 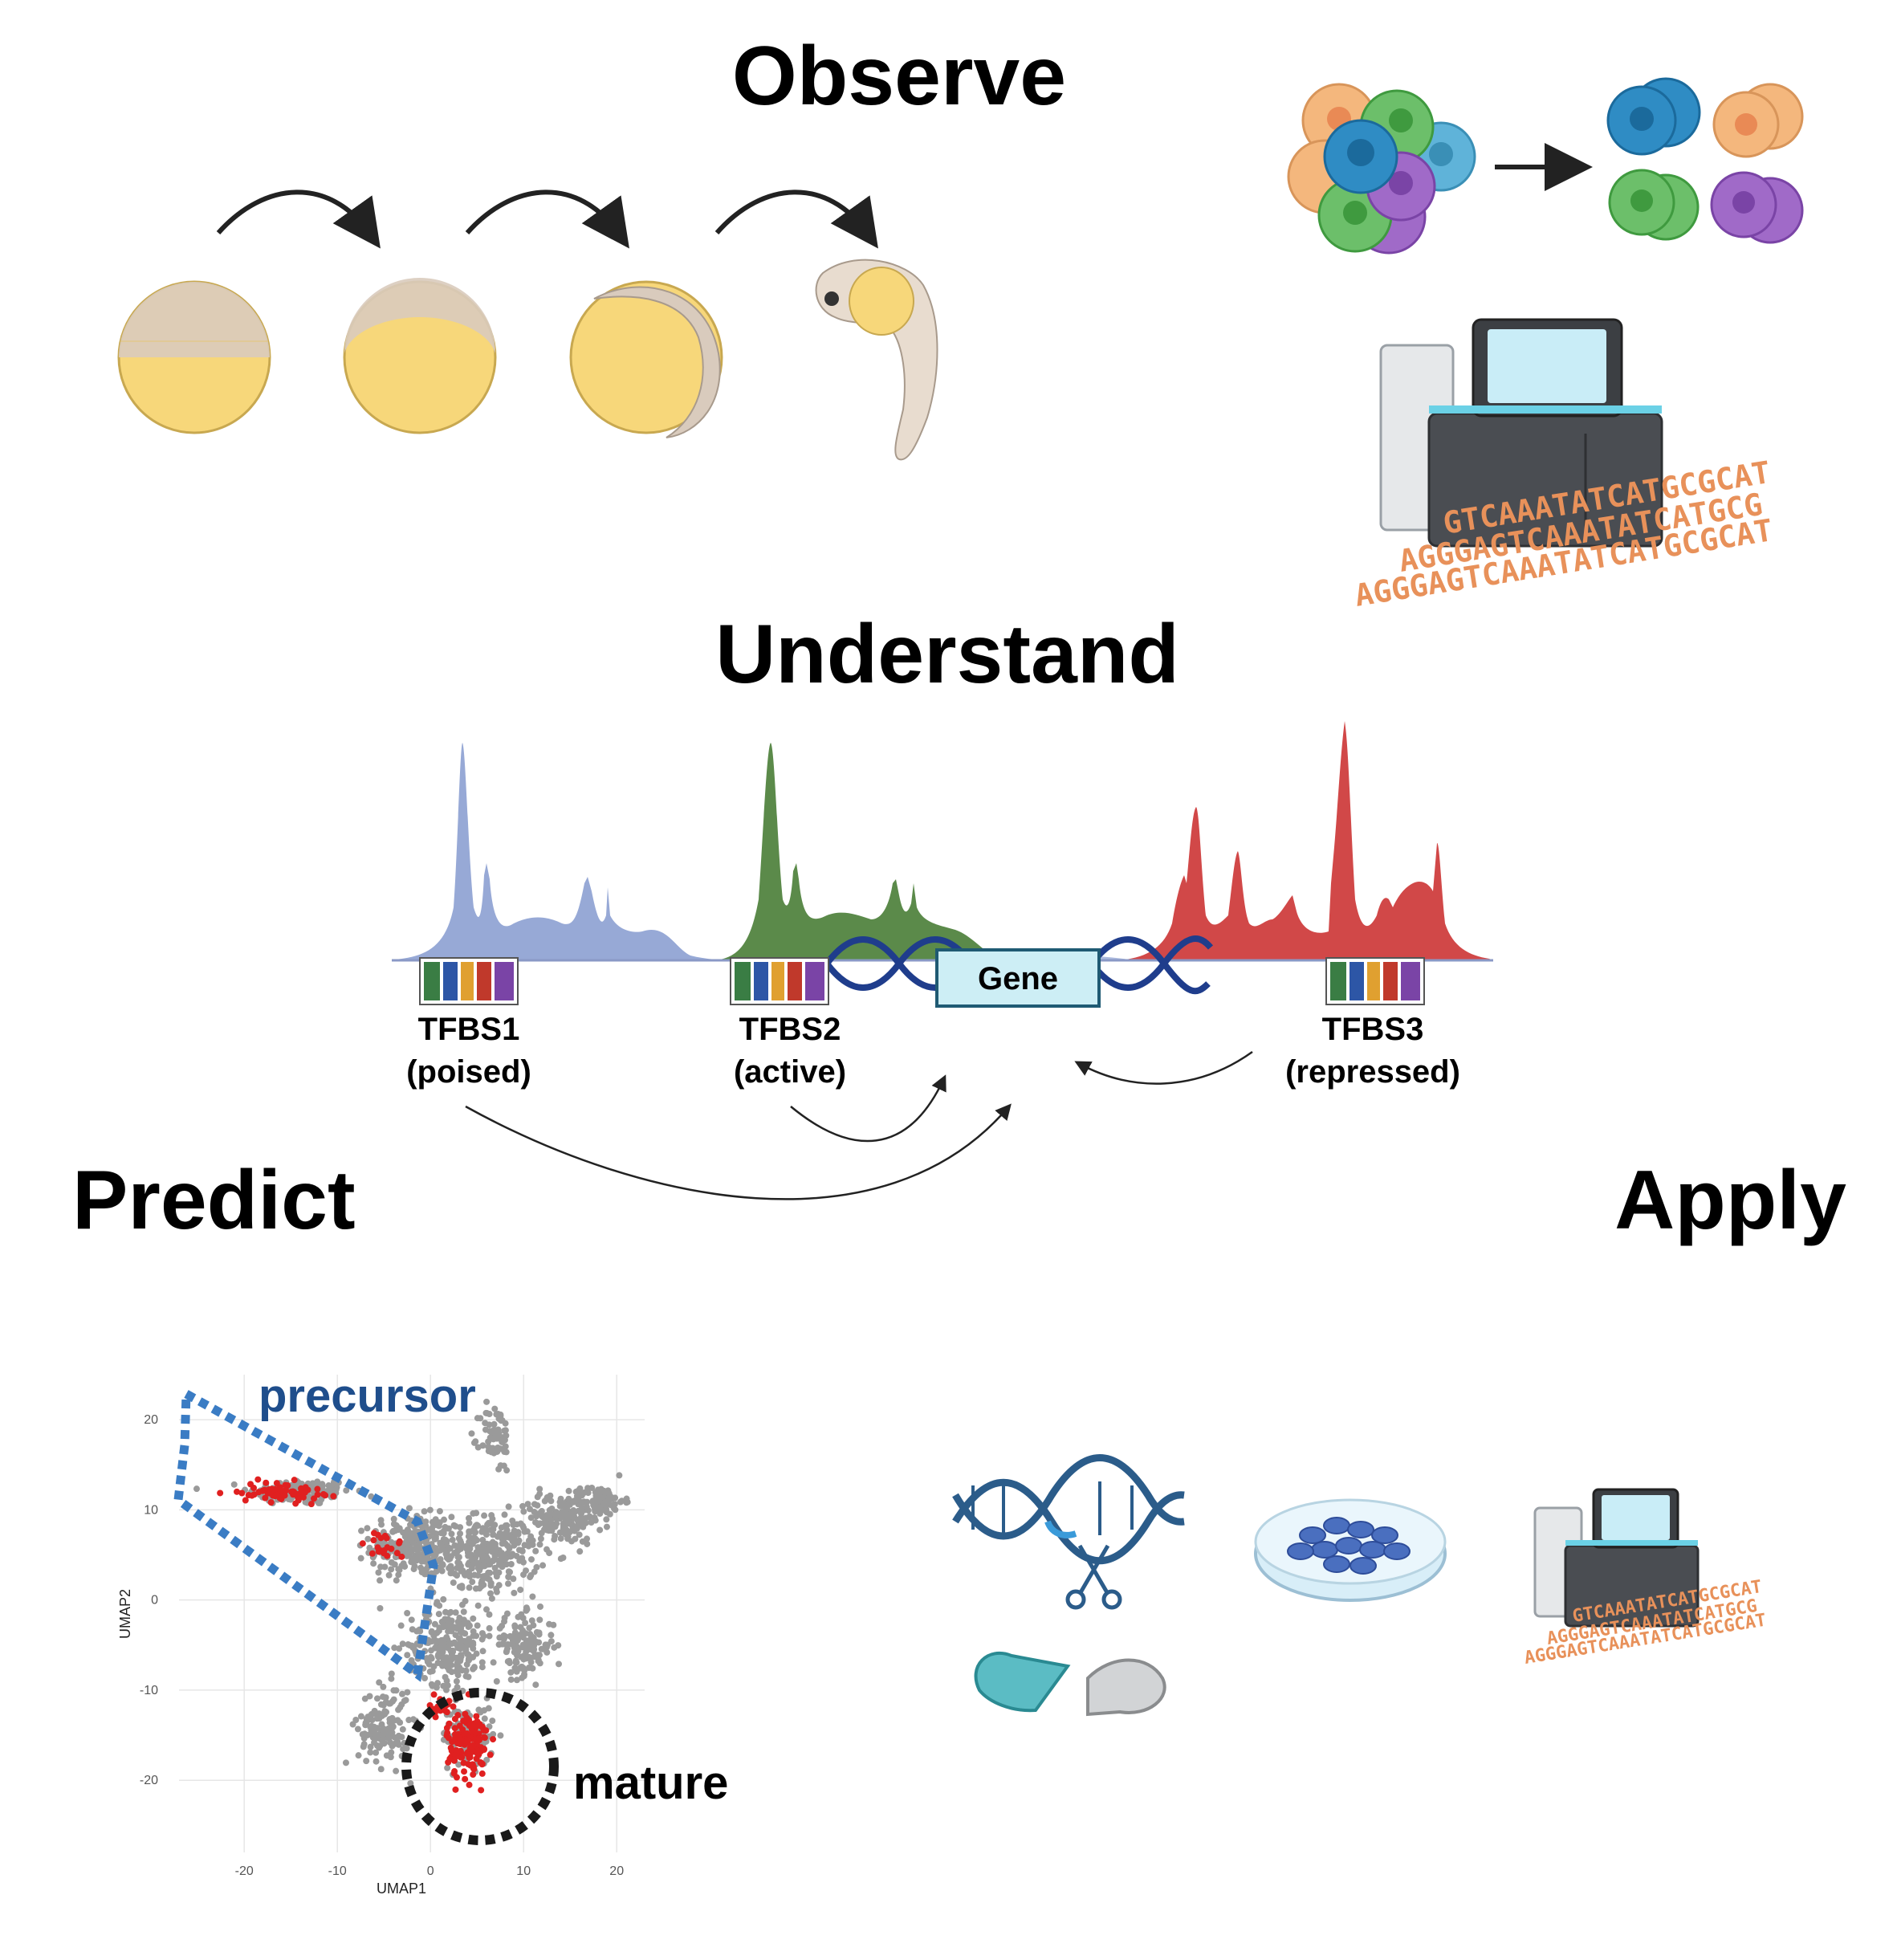 I want to click on cell-cluster-icon, so click(x=1545, y=166).